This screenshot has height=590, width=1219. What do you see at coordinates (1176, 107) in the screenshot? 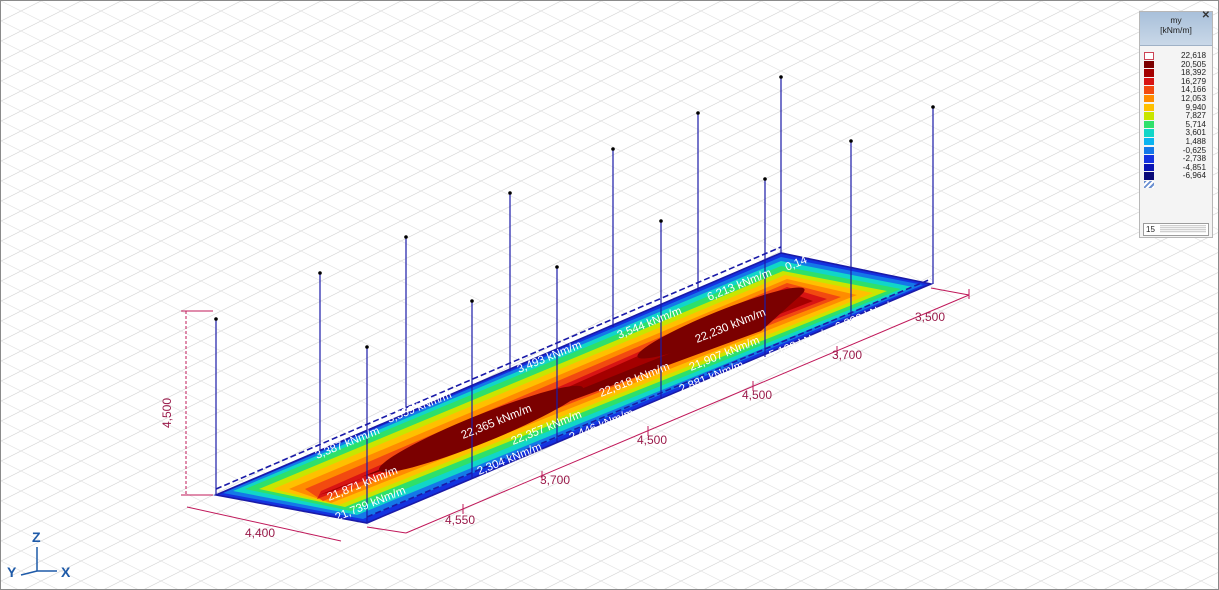
I see `legend-row: 9,940` at bounding box center [1176, 107].